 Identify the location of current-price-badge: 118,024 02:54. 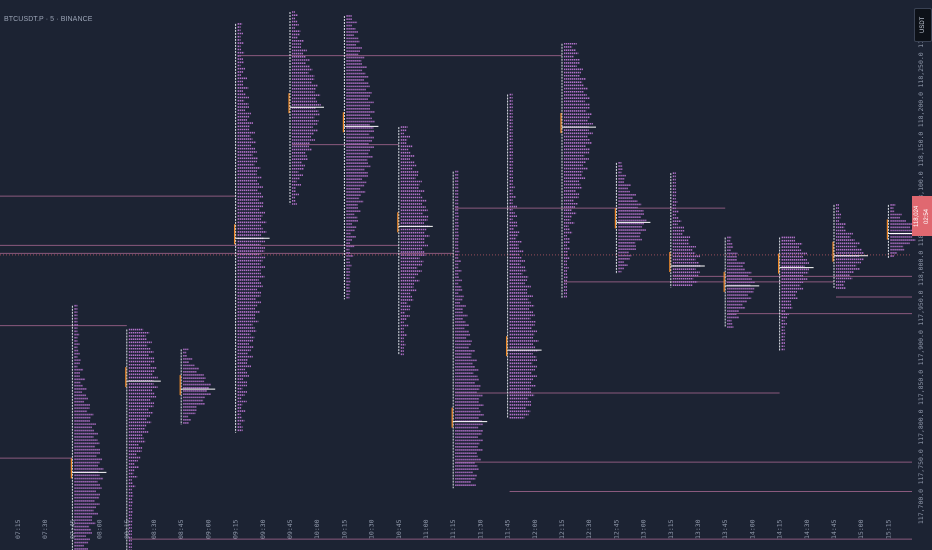
(922, 216).